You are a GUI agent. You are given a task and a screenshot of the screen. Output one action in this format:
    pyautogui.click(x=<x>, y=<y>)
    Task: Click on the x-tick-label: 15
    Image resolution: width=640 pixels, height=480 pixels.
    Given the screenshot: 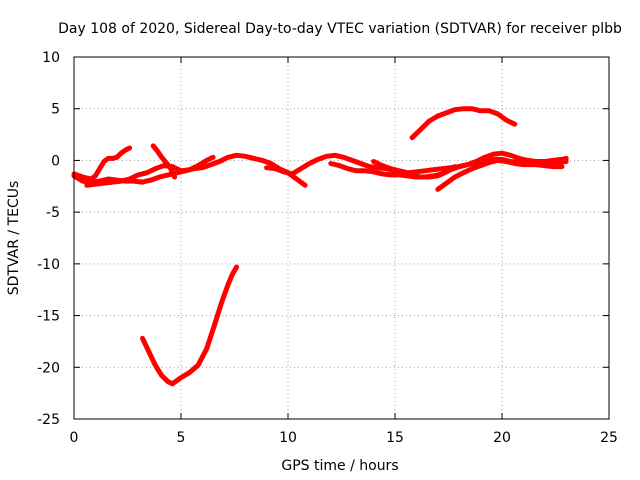 What is the action you would take?
    pyautogui.click(x=395, y=438)
    